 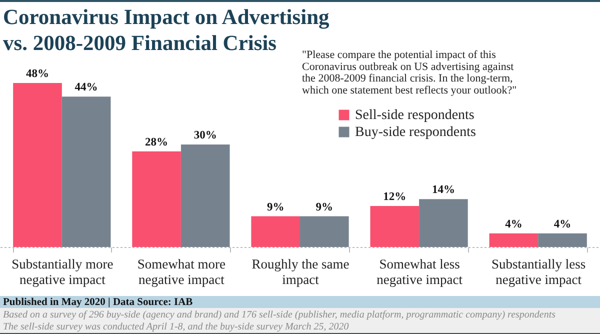 What do you see at coordinates (419, 271) in the screenshot?
I see `x-tick-label: Somewhat less negative impact` at bounding box center [419, 271].